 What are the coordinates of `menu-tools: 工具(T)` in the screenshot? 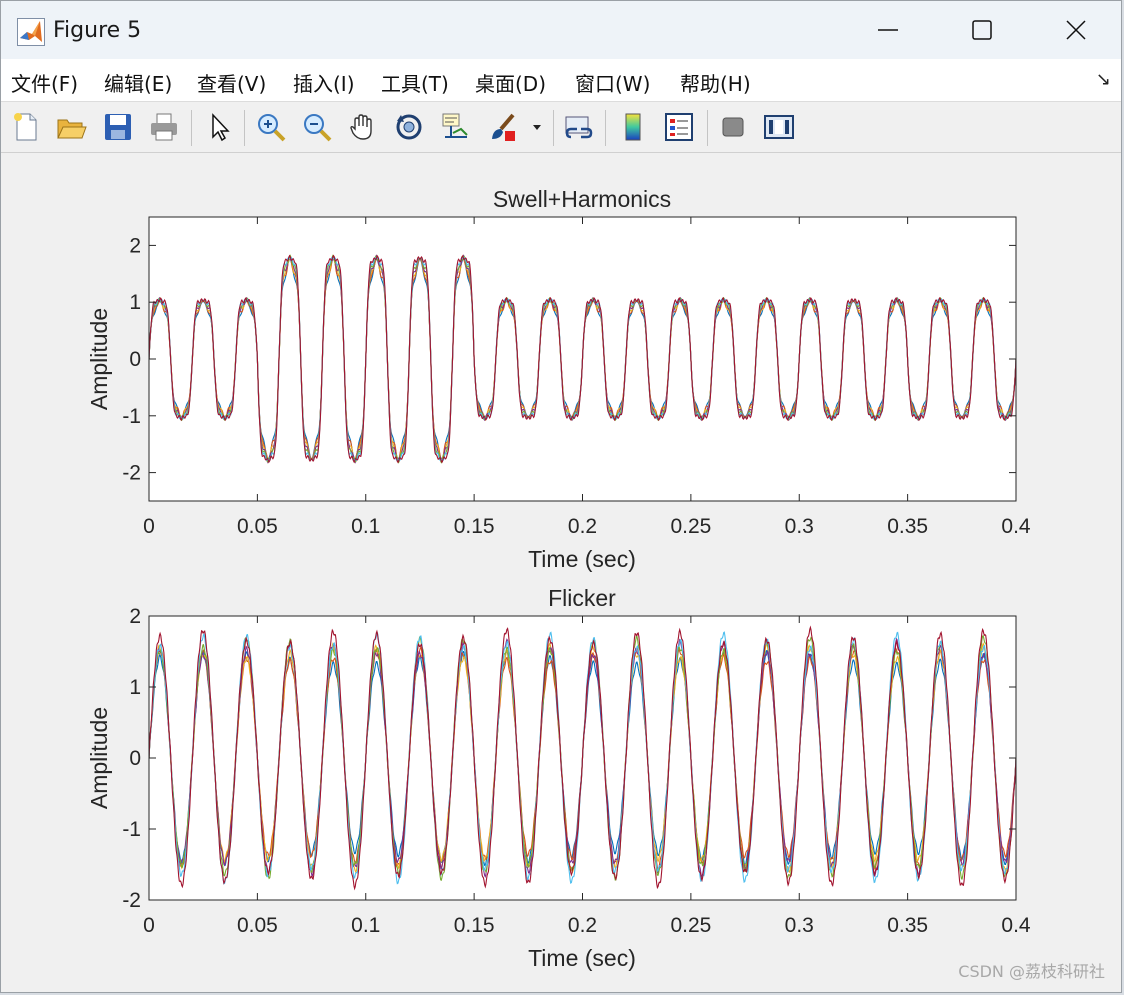 It's located at (415, 84).